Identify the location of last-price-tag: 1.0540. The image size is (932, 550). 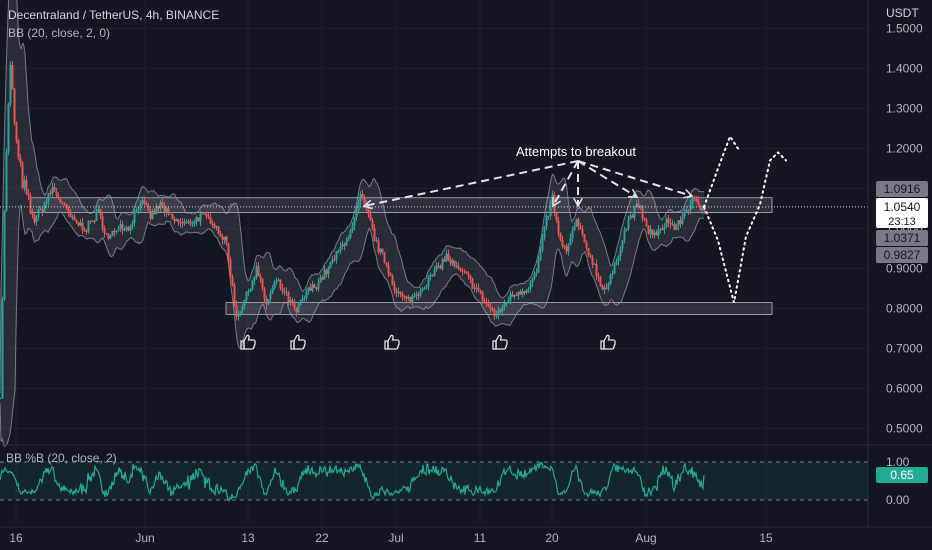
(902, 207).